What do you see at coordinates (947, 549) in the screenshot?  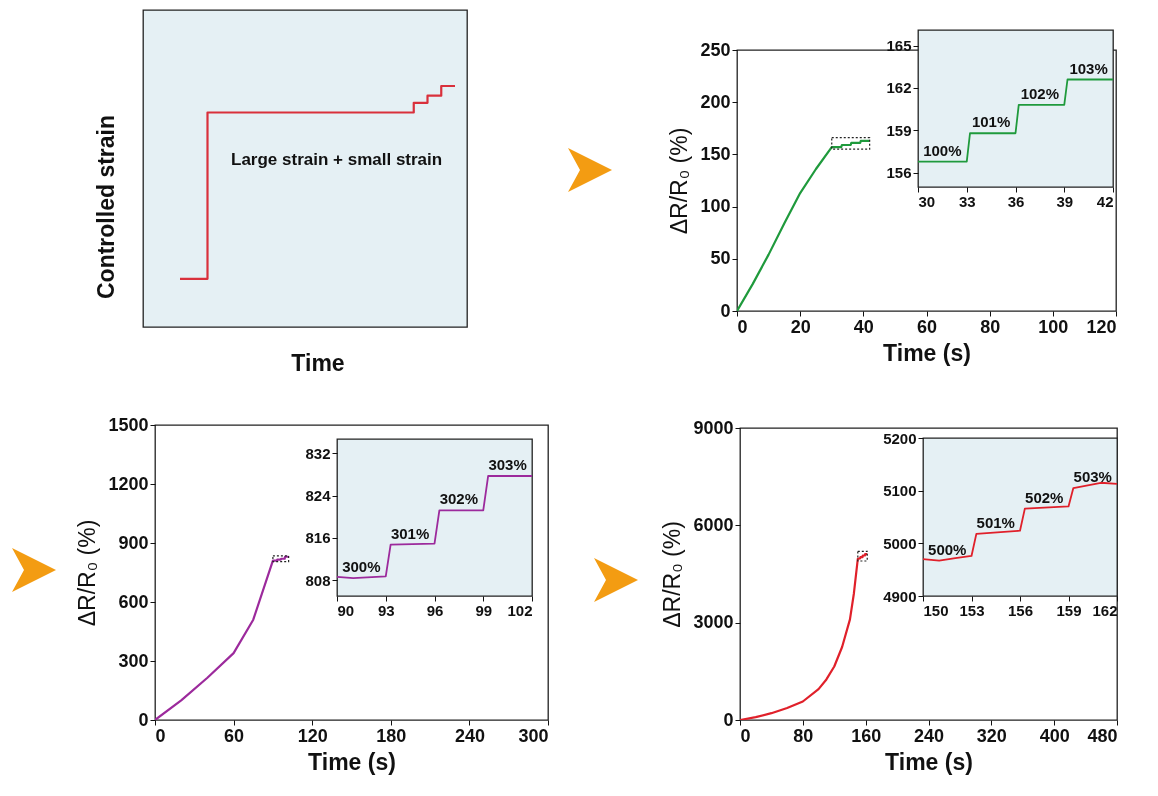 I see `annotation: 500%` at bounding box center [947, 549].